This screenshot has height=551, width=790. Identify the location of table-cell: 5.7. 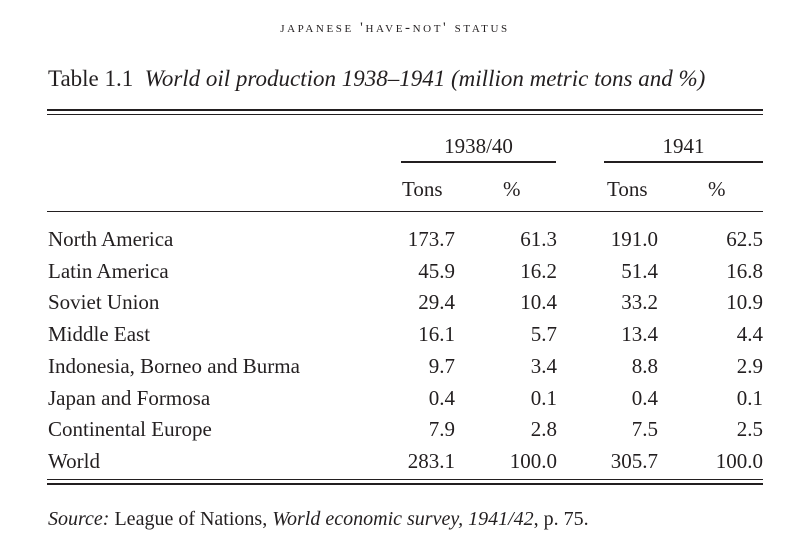
(543, 334).